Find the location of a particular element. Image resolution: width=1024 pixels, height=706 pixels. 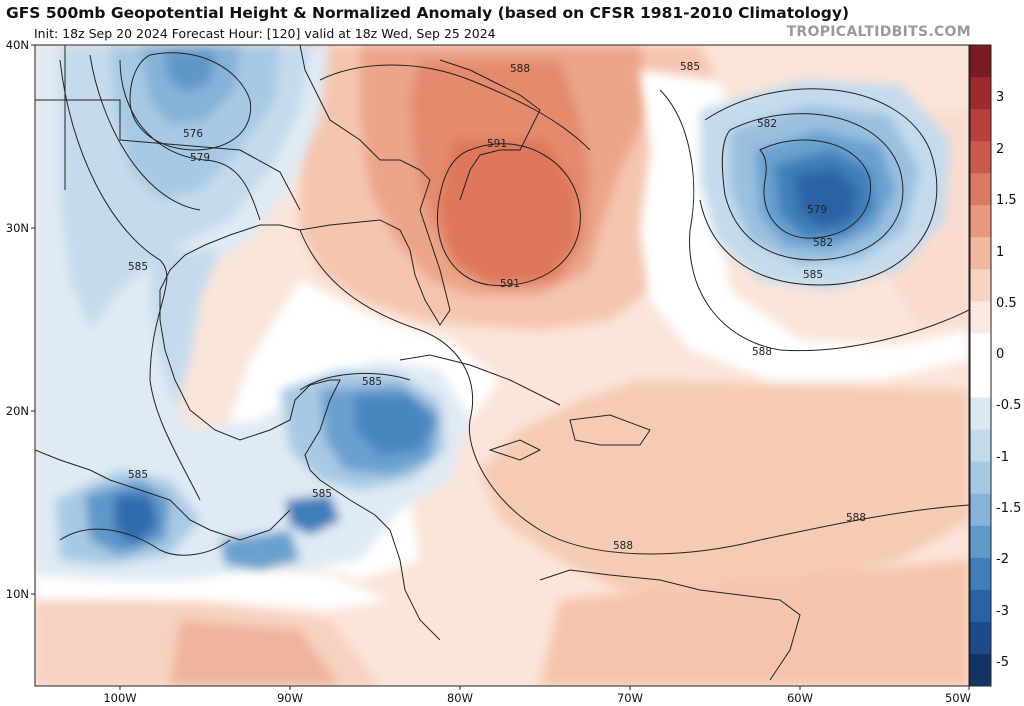

colorbar-label: -1 is located at coordinates (1002, 457).